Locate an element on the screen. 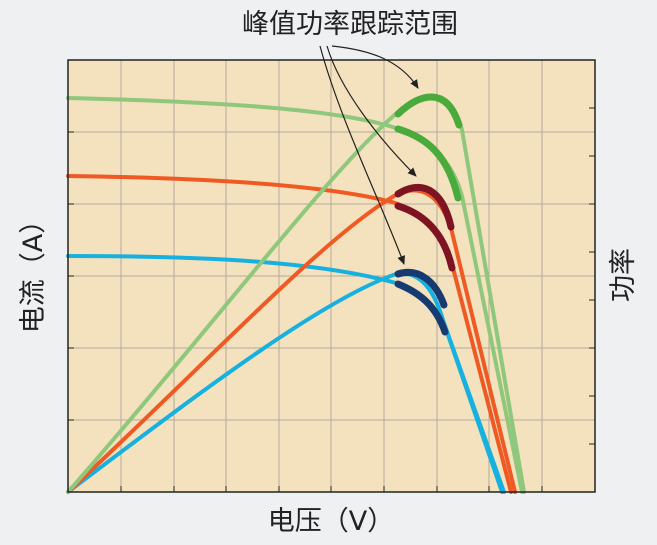 This screenshot has width=657, height=545. peak-range-low-power is located at coordinates (421, 288).